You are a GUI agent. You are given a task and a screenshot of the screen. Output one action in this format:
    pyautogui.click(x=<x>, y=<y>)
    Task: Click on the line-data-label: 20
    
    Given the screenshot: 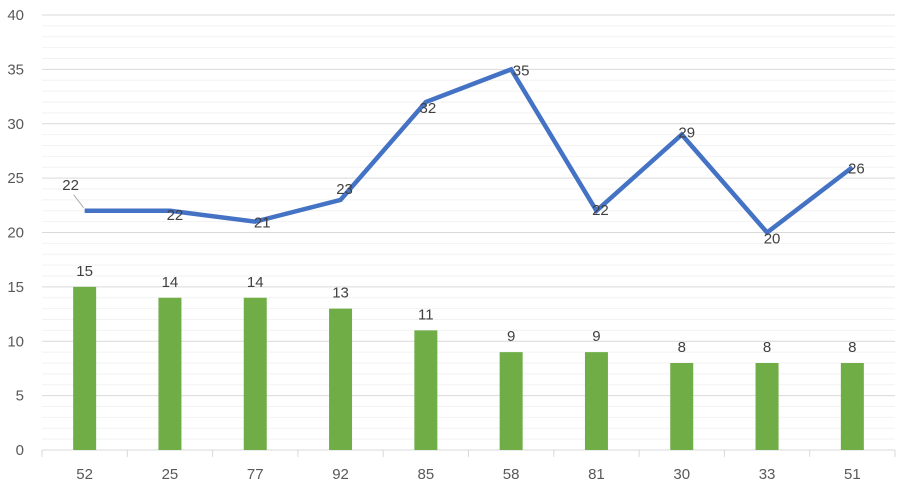 What is the action you would take?
    pyautogui.click(x=772, y=239)
    